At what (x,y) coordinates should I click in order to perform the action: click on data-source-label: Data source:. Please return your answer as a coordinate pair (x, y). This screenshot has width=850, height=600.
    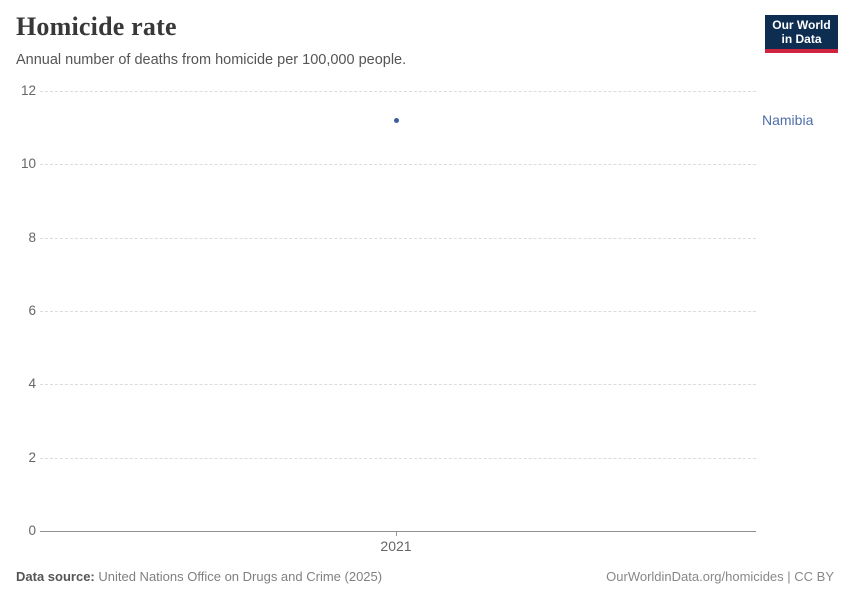
    Looking at the image, I should click on (55, 576).